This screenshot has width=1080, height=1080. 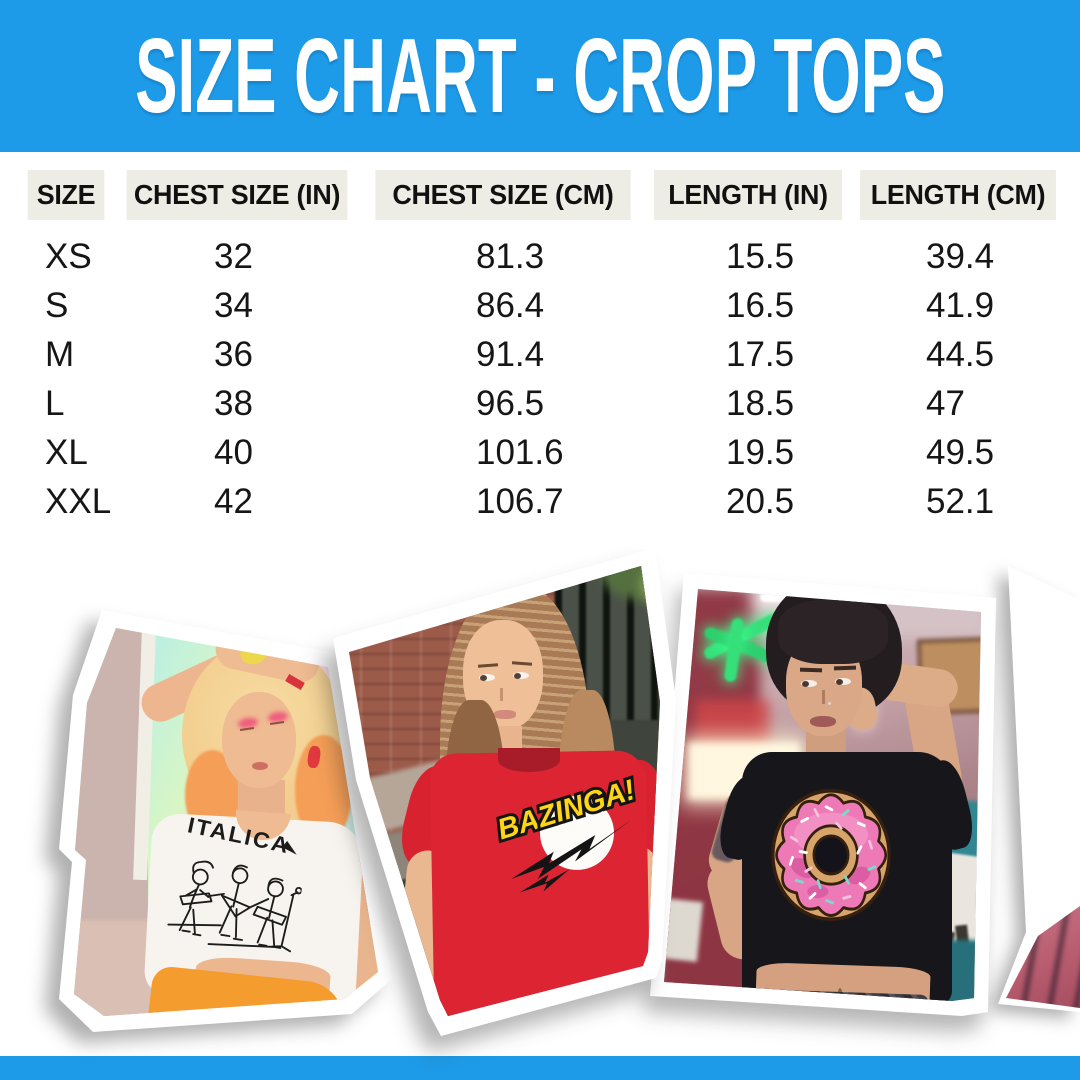 What do you see at coordinates (762, 874) in the screenshot?
I see `ketchup-bottle` at bounding box center [762, 874].